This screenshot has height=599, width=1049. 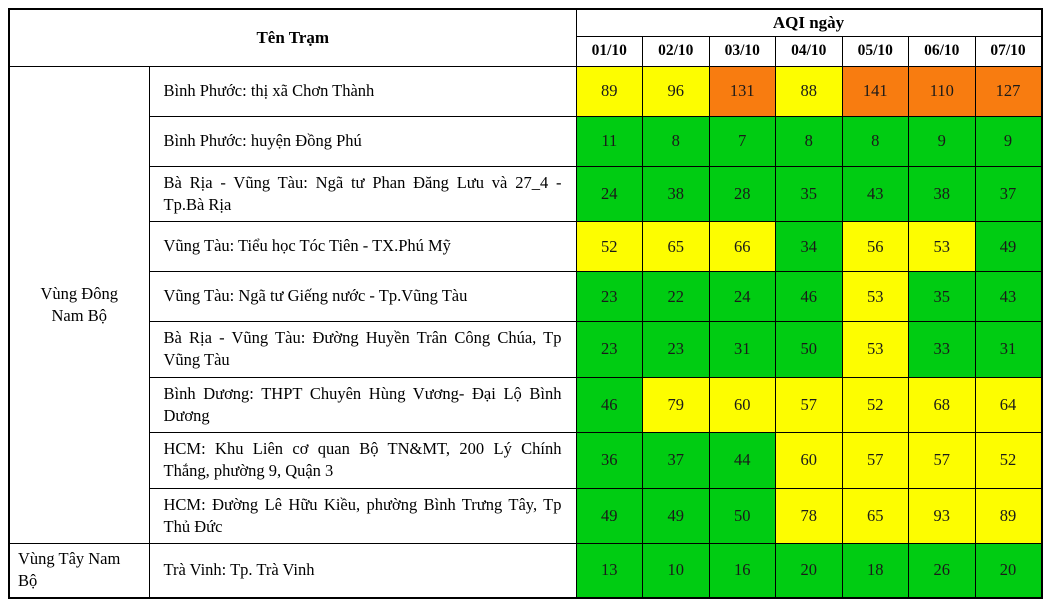 What do you see at coordinates (809, 22) in the screenshot?
I see `aqi-group-header: AQI ngày` at bounding box center [809, 22].